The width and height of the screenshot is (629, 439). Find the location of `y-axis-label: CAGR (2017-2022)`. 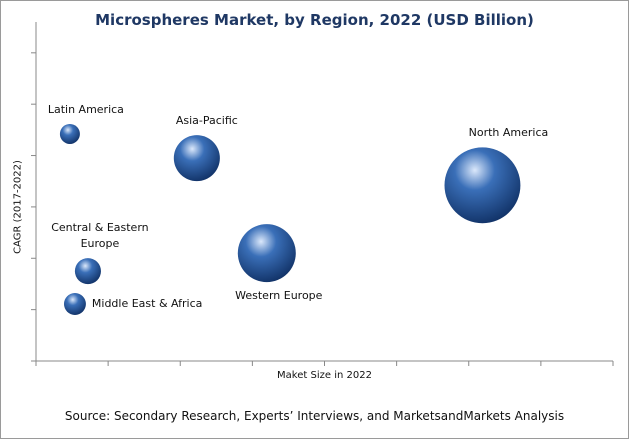

y-axis-label: CAGR (2017-2022) is located at coordinates (18, 207).